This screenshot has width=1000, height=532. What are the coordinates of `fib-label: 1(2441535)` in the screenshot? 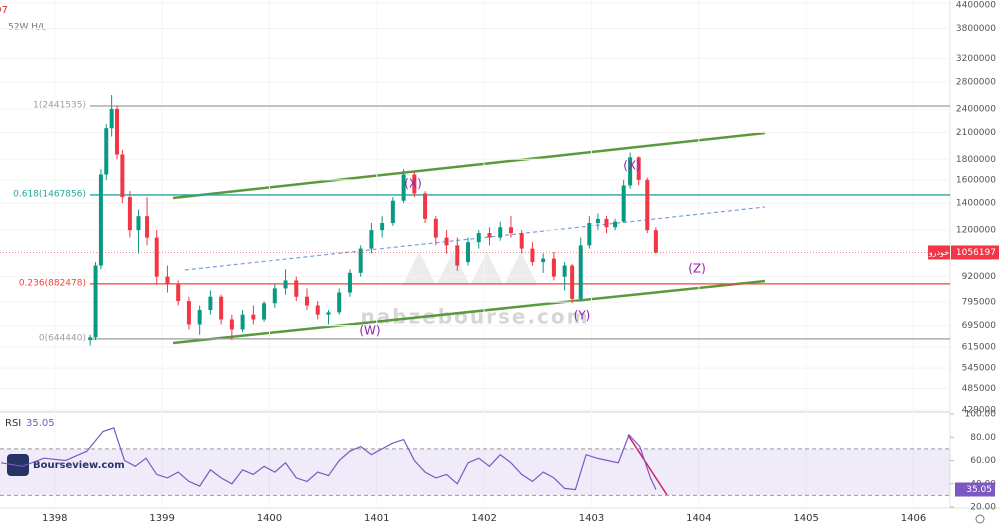 It's located at (59, 105).